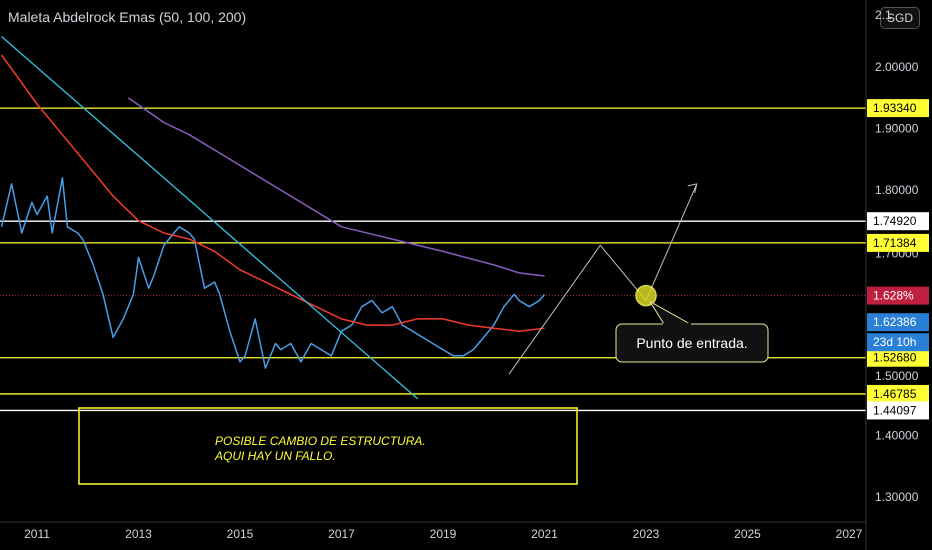  I want to click on x-tick-label: 2027, so click(849, 534).